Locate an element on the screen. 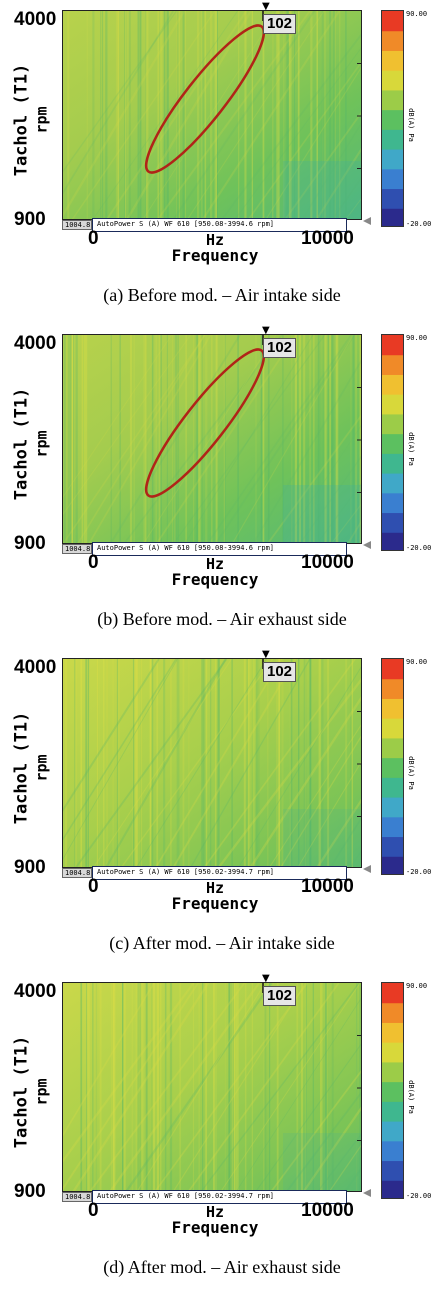  panel-caption: (c) After mod. – Air intake side is located at coordinates (222, 943).